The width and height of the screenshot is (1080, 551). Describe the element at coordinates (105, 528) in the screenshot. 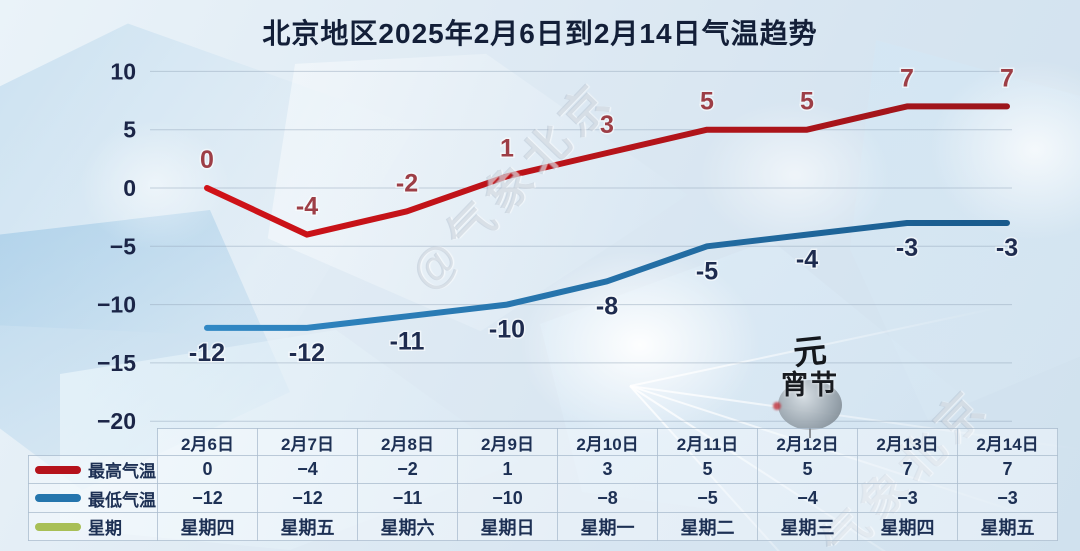

I see `legend-label: 星期` at that location.